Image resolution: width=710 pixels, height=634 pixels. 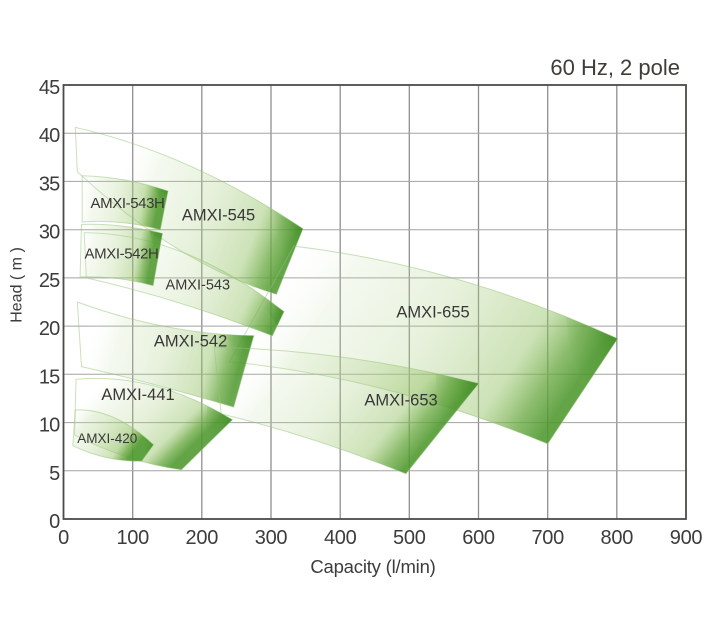 I want to click on svg-text: Capacity (l/min), so click(x=372, y=566).